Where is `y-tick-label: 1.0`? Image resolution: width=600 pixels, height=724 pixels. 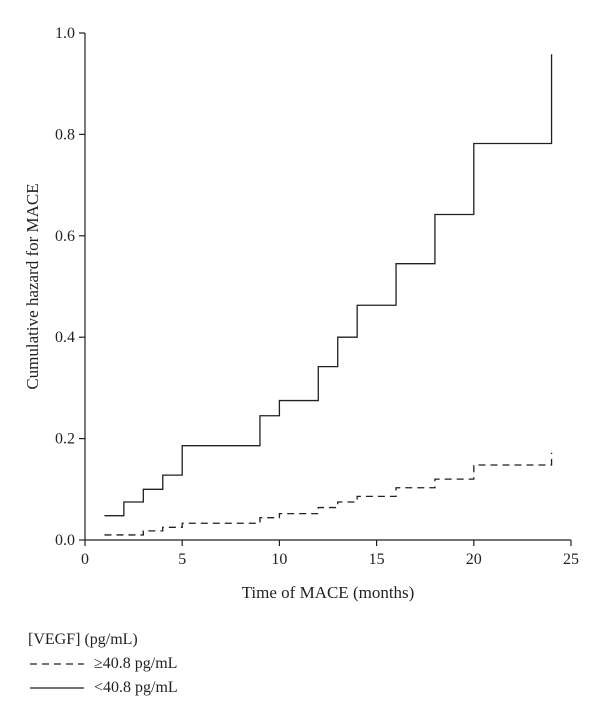 y-tick-label: 1.0 is located at coordinates (65, 33).